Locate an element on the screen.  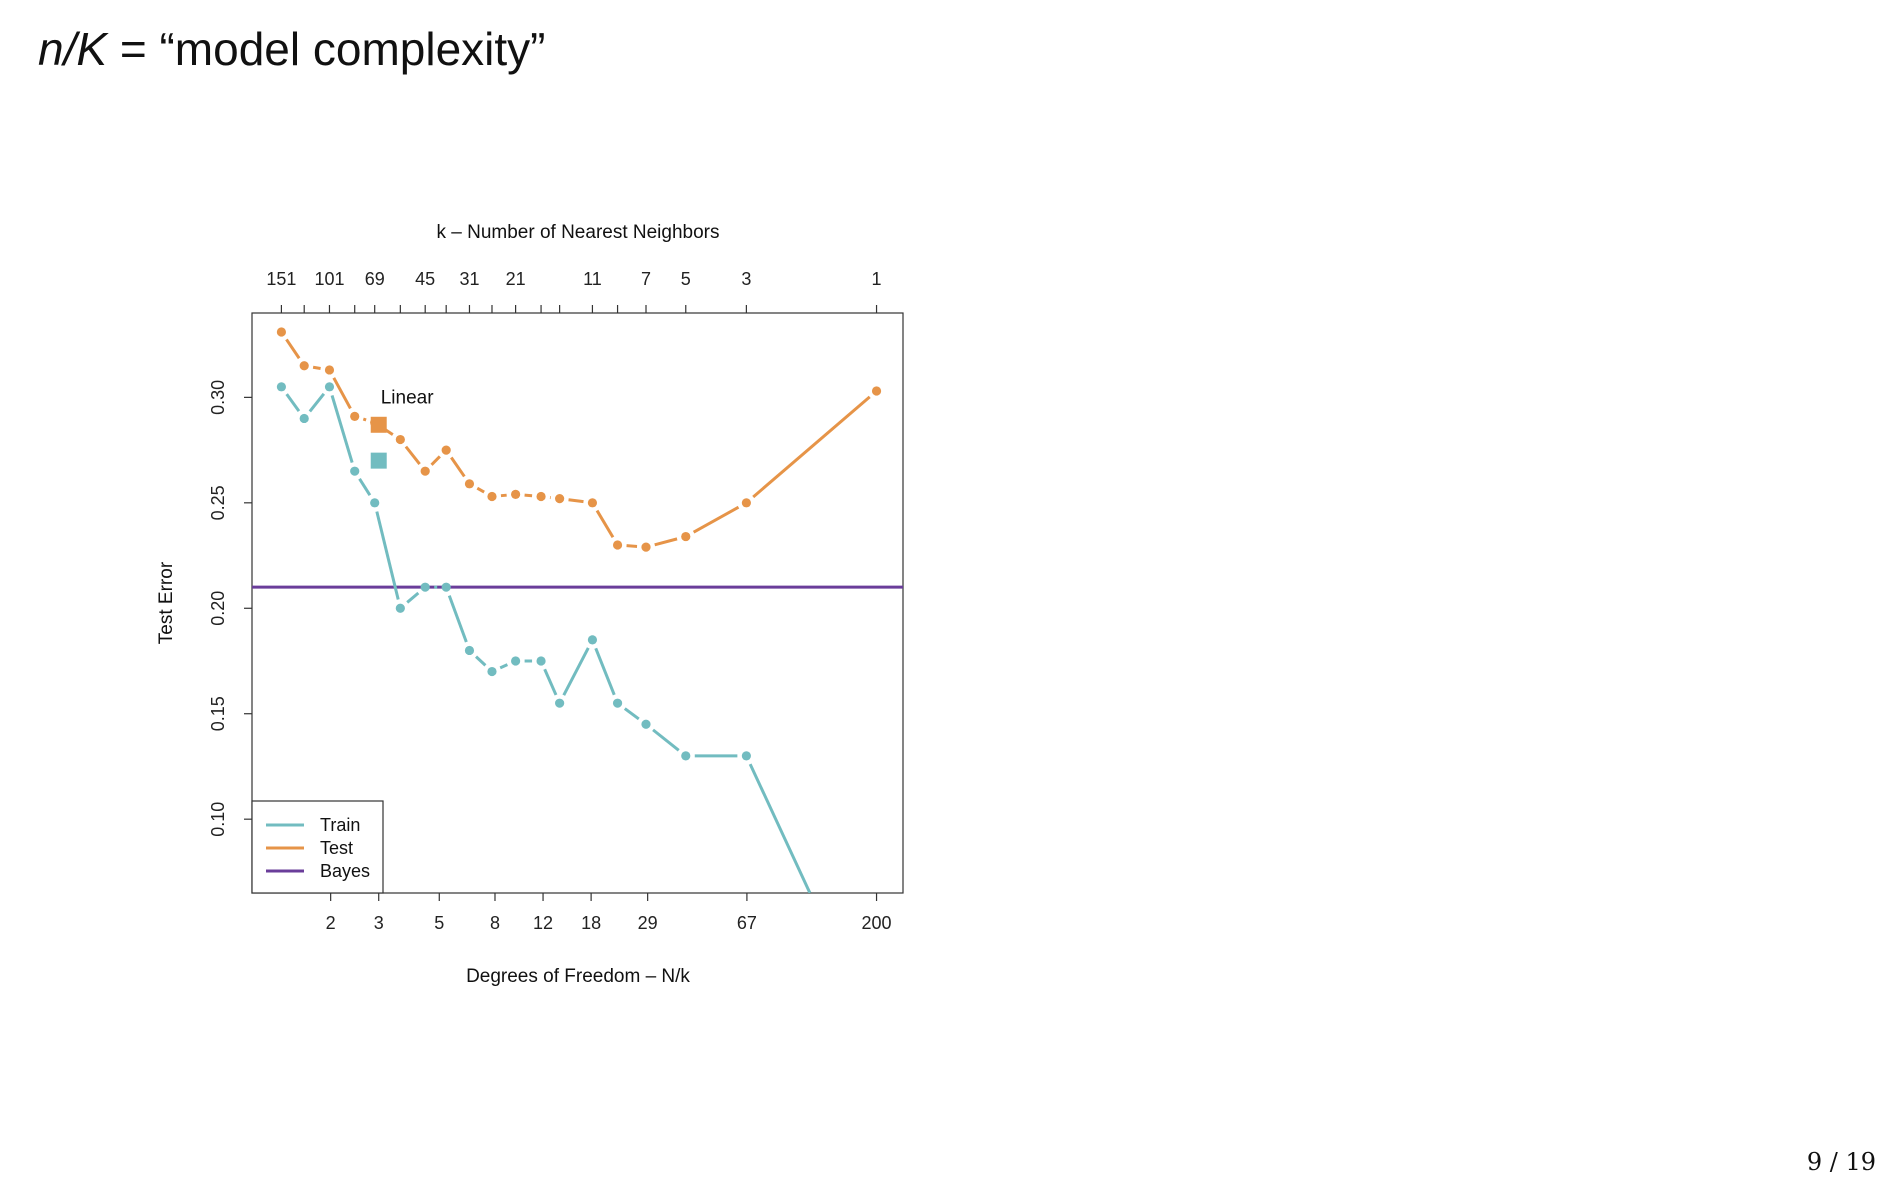
y-axis-title: Test Error is located at coordinates (166, 602).